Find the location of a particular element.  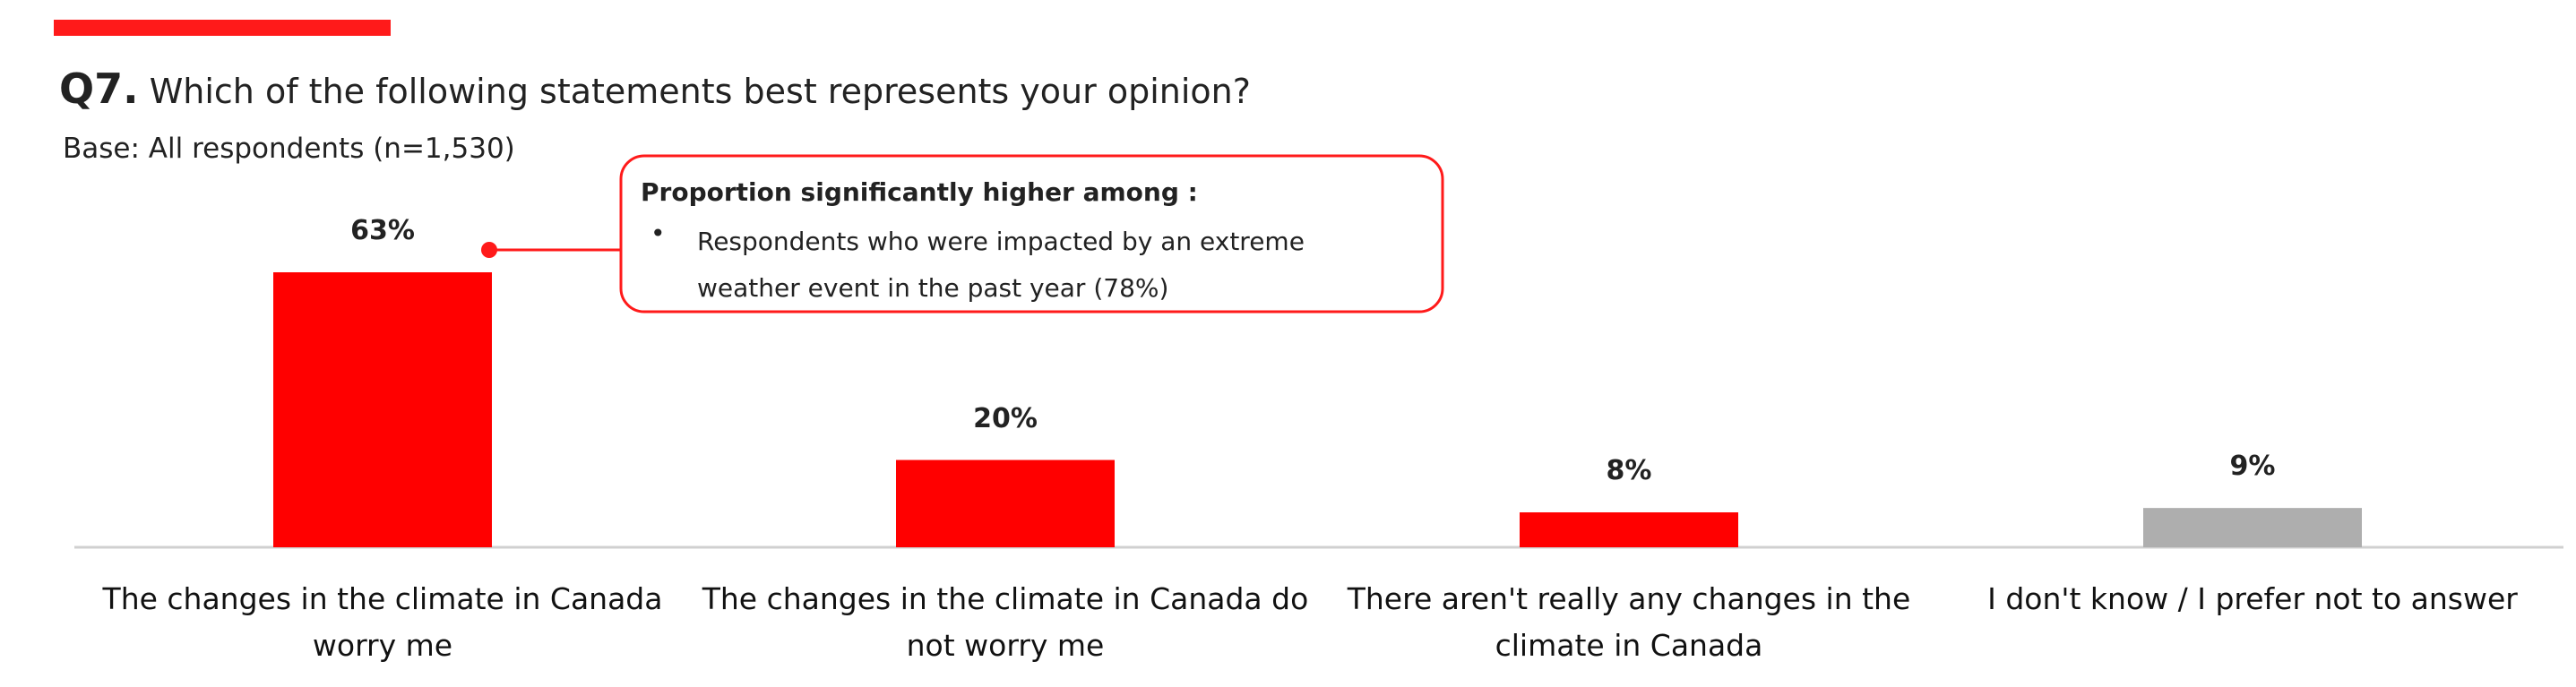

value-label: 8% is located at coordinates (1629, 471).